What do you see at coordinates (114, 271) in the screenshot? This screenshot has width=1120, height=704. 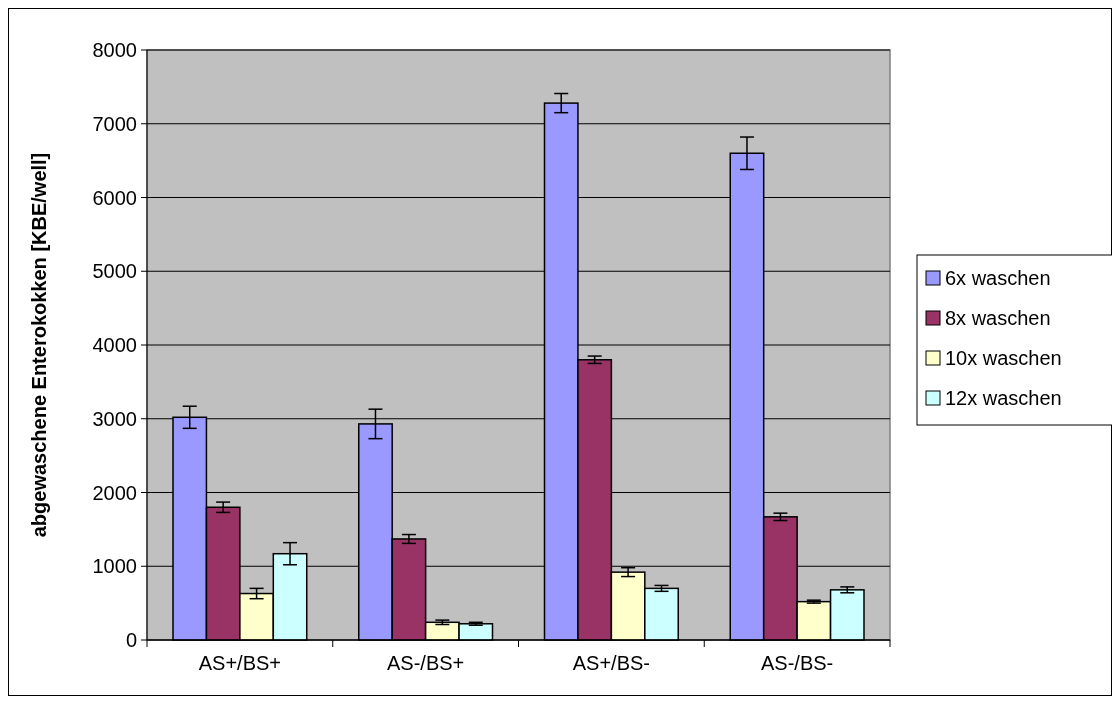 I see `y-tick-label: 5000` at bounding box center [114, 271].